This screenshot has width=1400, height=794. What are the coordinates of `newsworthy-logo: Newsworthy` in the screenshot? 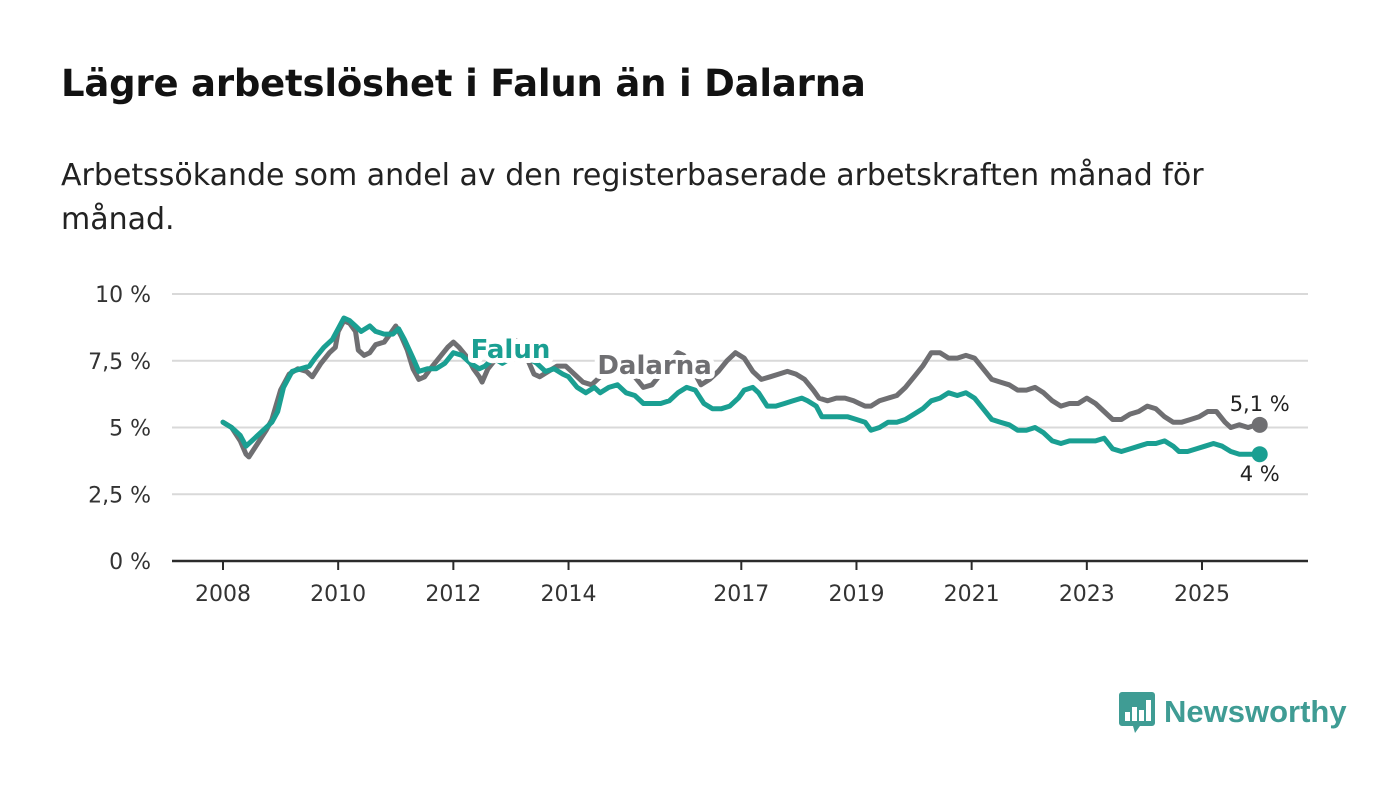 It's located at (1232, 712).